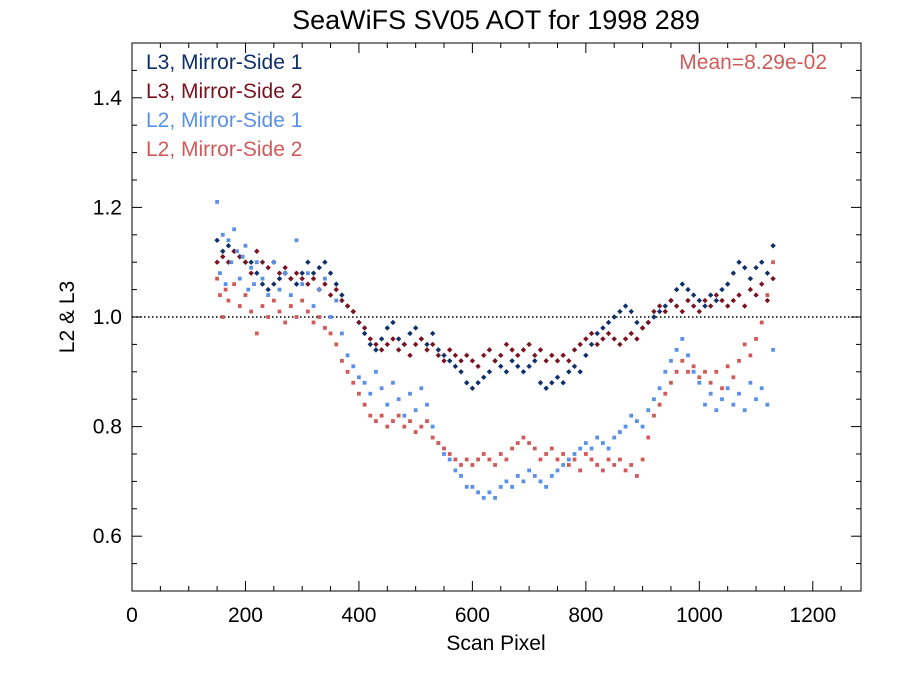 This screenshot has height=675, width=900. I want to click on x-tick-label: 800, so click(585, 615).